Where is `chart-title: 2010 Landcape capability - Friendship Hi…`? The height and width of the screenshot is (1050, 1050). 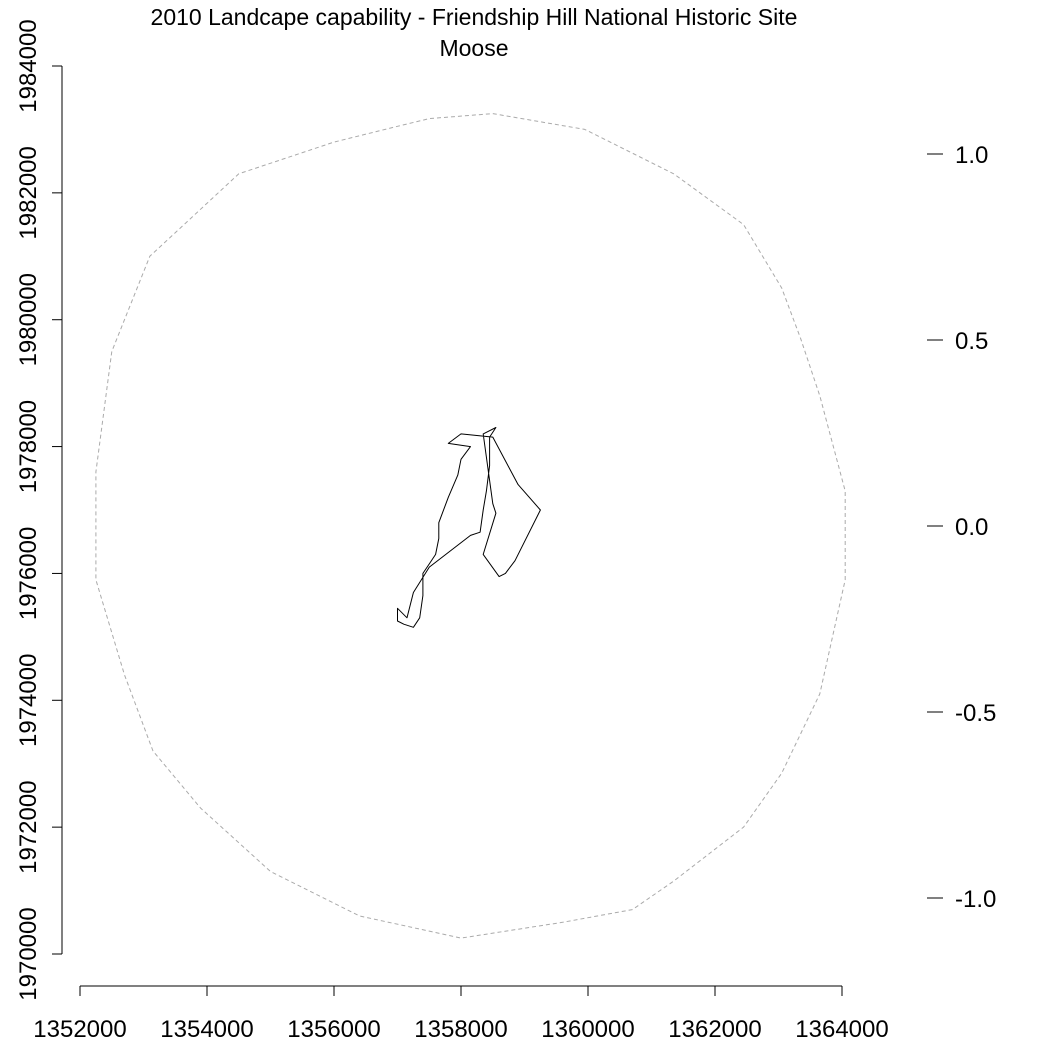 chart-title: 2010 Landcape capability - Friendship Hi… is located at coordinates (474, 17).